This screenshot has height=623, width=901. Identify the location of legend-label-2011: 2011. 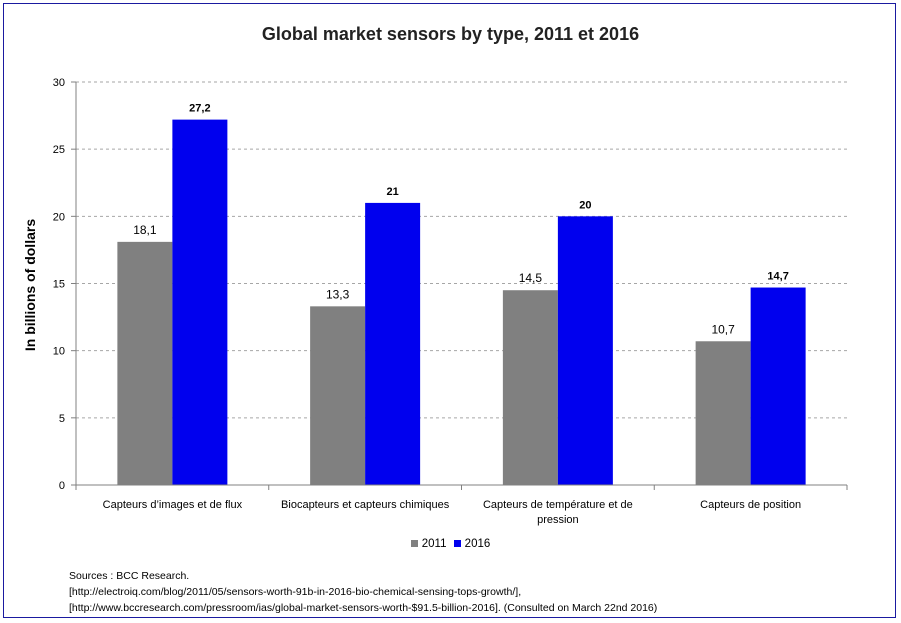
(434, 544).